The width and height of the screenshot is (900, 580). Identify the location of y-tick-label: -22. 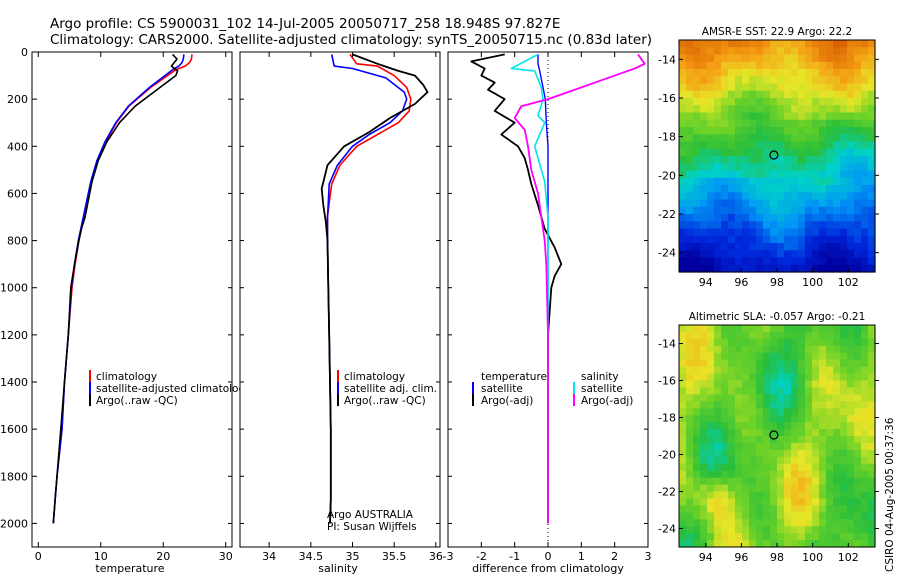
(667, 492).